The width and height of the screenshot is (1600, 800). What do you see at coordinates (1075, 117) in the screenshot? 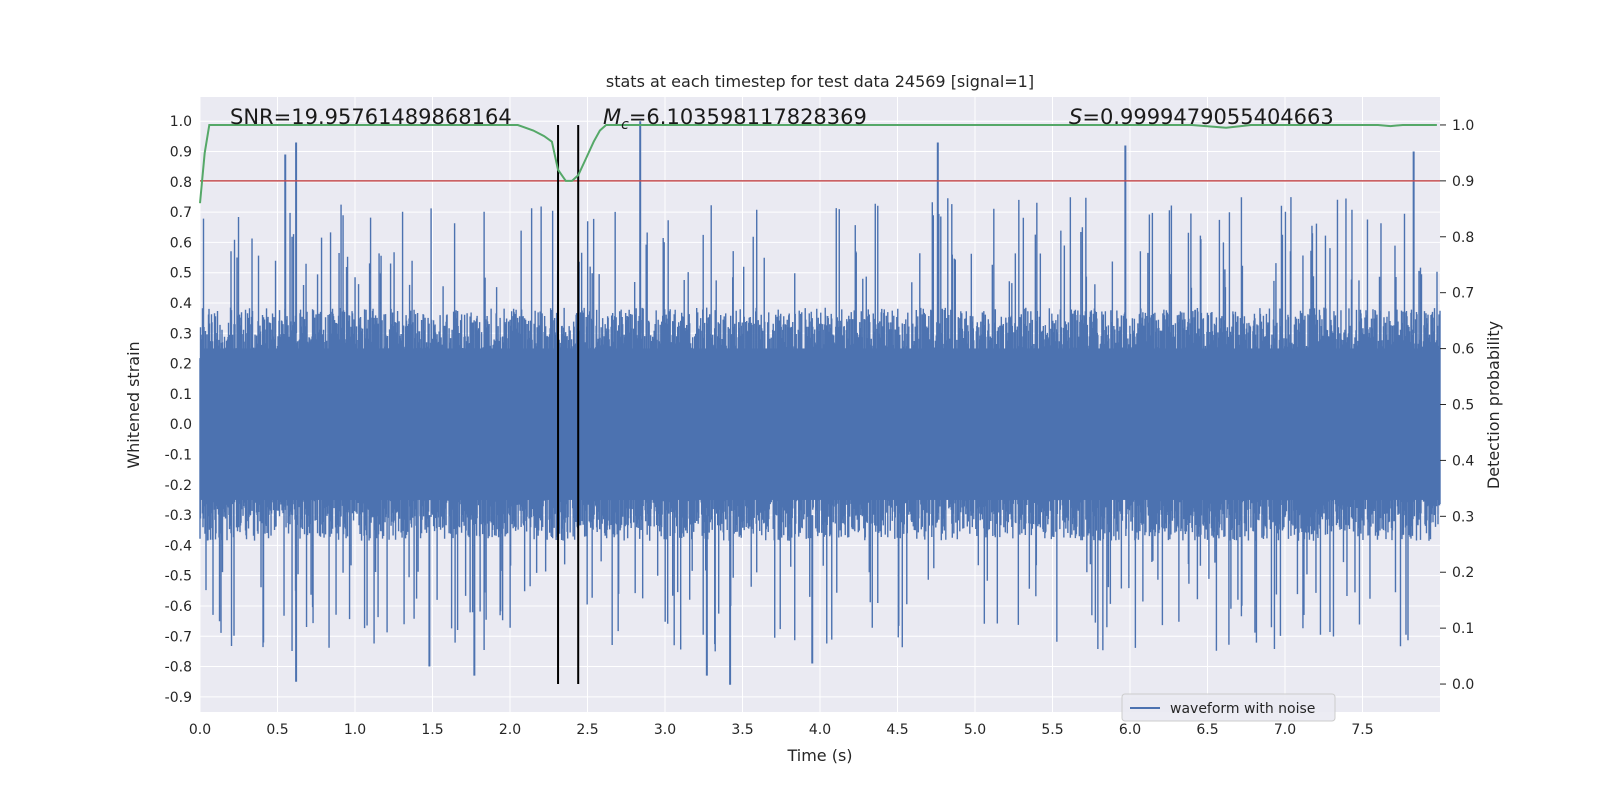
I see `s-symbol: S` at bounding box center [1075, 117].